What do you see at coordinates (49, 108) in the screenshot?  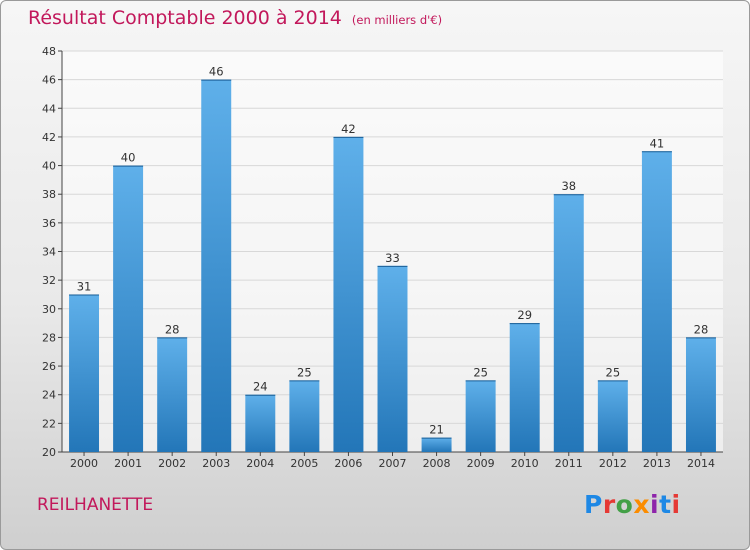 I see `y-tick-label: 44` at bounding box center [49, 108].